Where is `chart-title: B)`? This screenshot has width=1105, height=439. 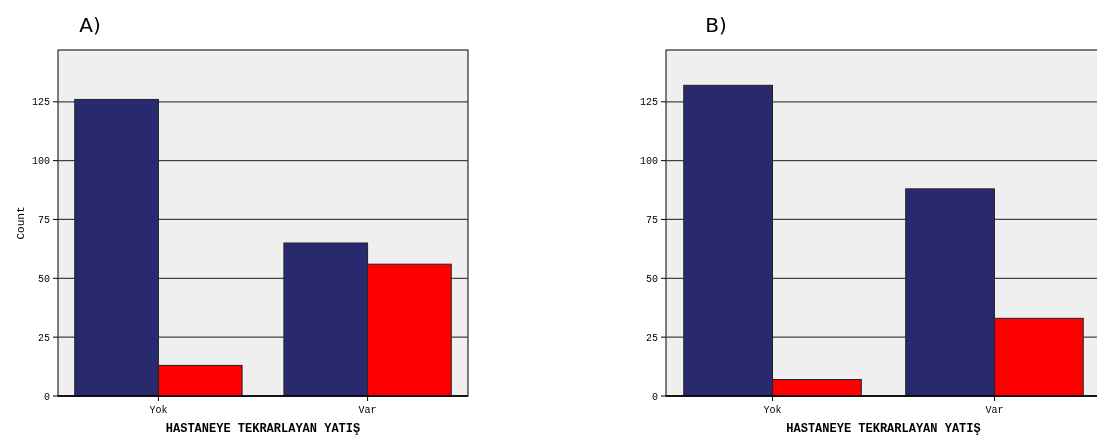
chart-title: B) is located at coordinates (716, 25).